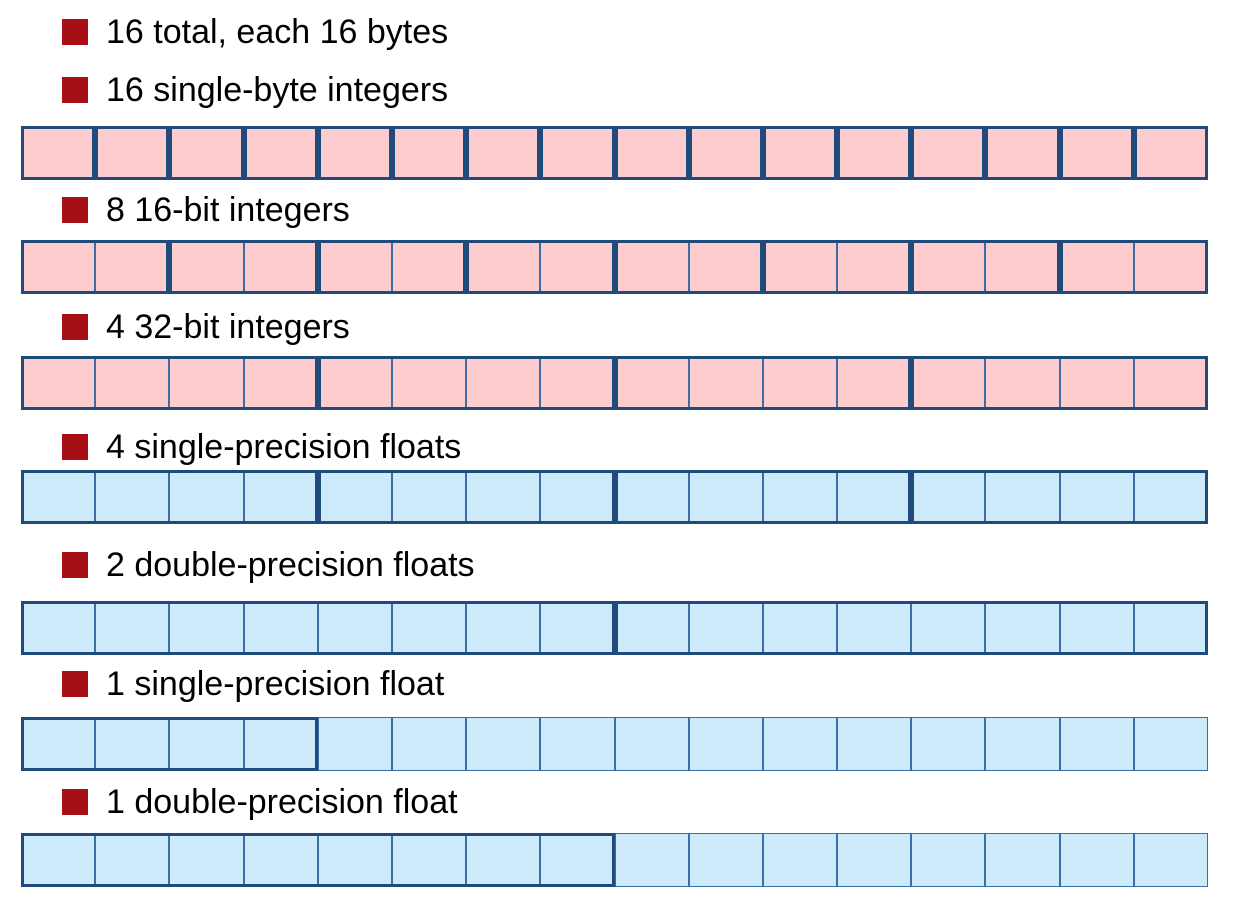  I want to click on bullet-line: 2 double-precision floats, so click(268, 565).